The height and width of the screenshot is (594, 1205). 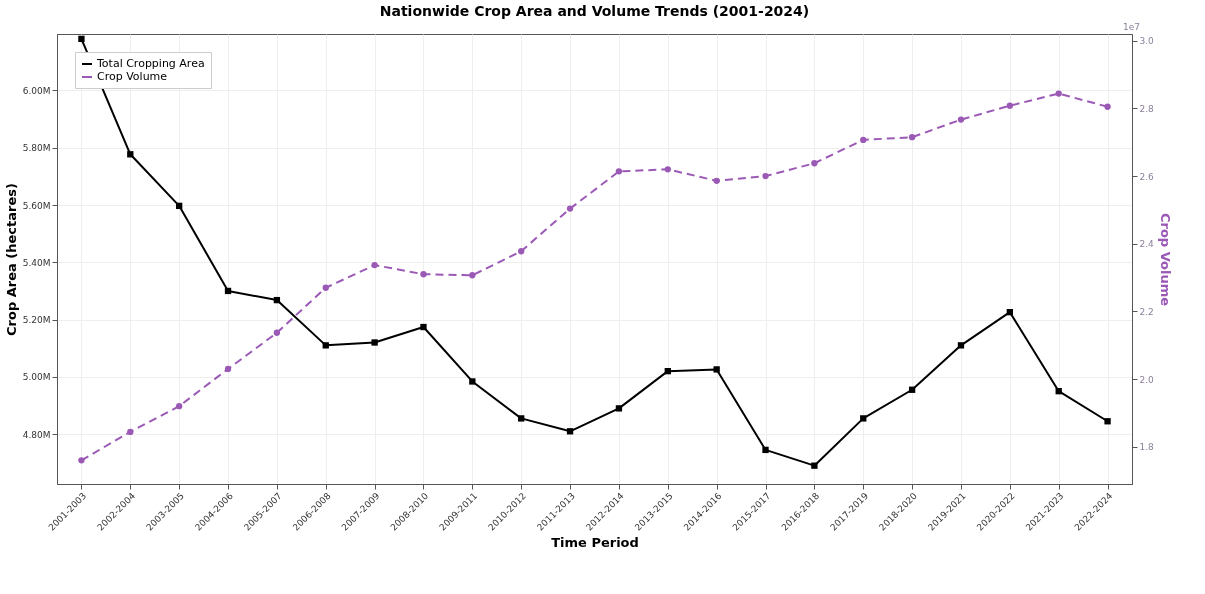 What do you see at coordinates (1147, 379) in the screenshot?
I see `y2-tick-label: 2.0` at bounding box center [1147, 379].